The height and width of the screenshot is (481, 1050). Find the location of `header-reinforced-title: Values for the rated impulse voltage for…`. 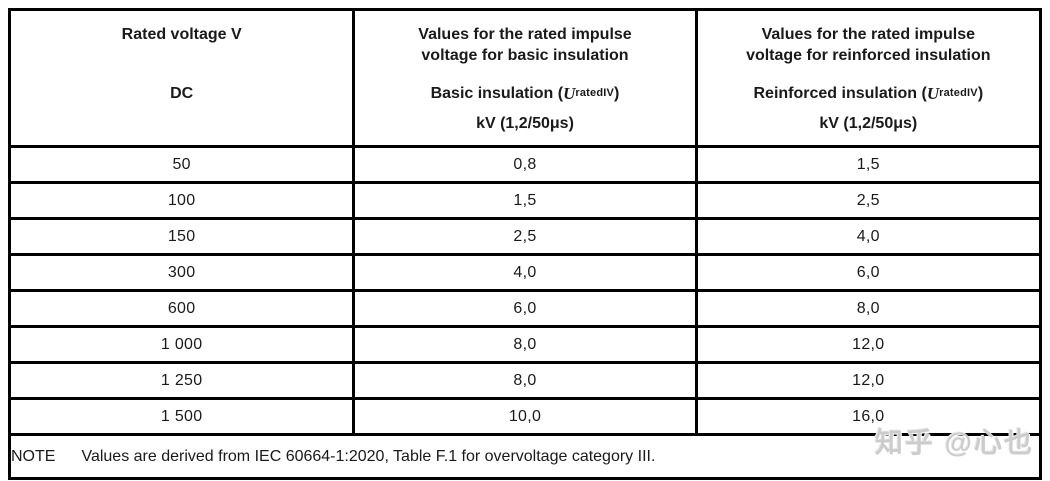

header-reinforced-title: Values for the rated impulse voltage for… is located at coordinates (868, 45).